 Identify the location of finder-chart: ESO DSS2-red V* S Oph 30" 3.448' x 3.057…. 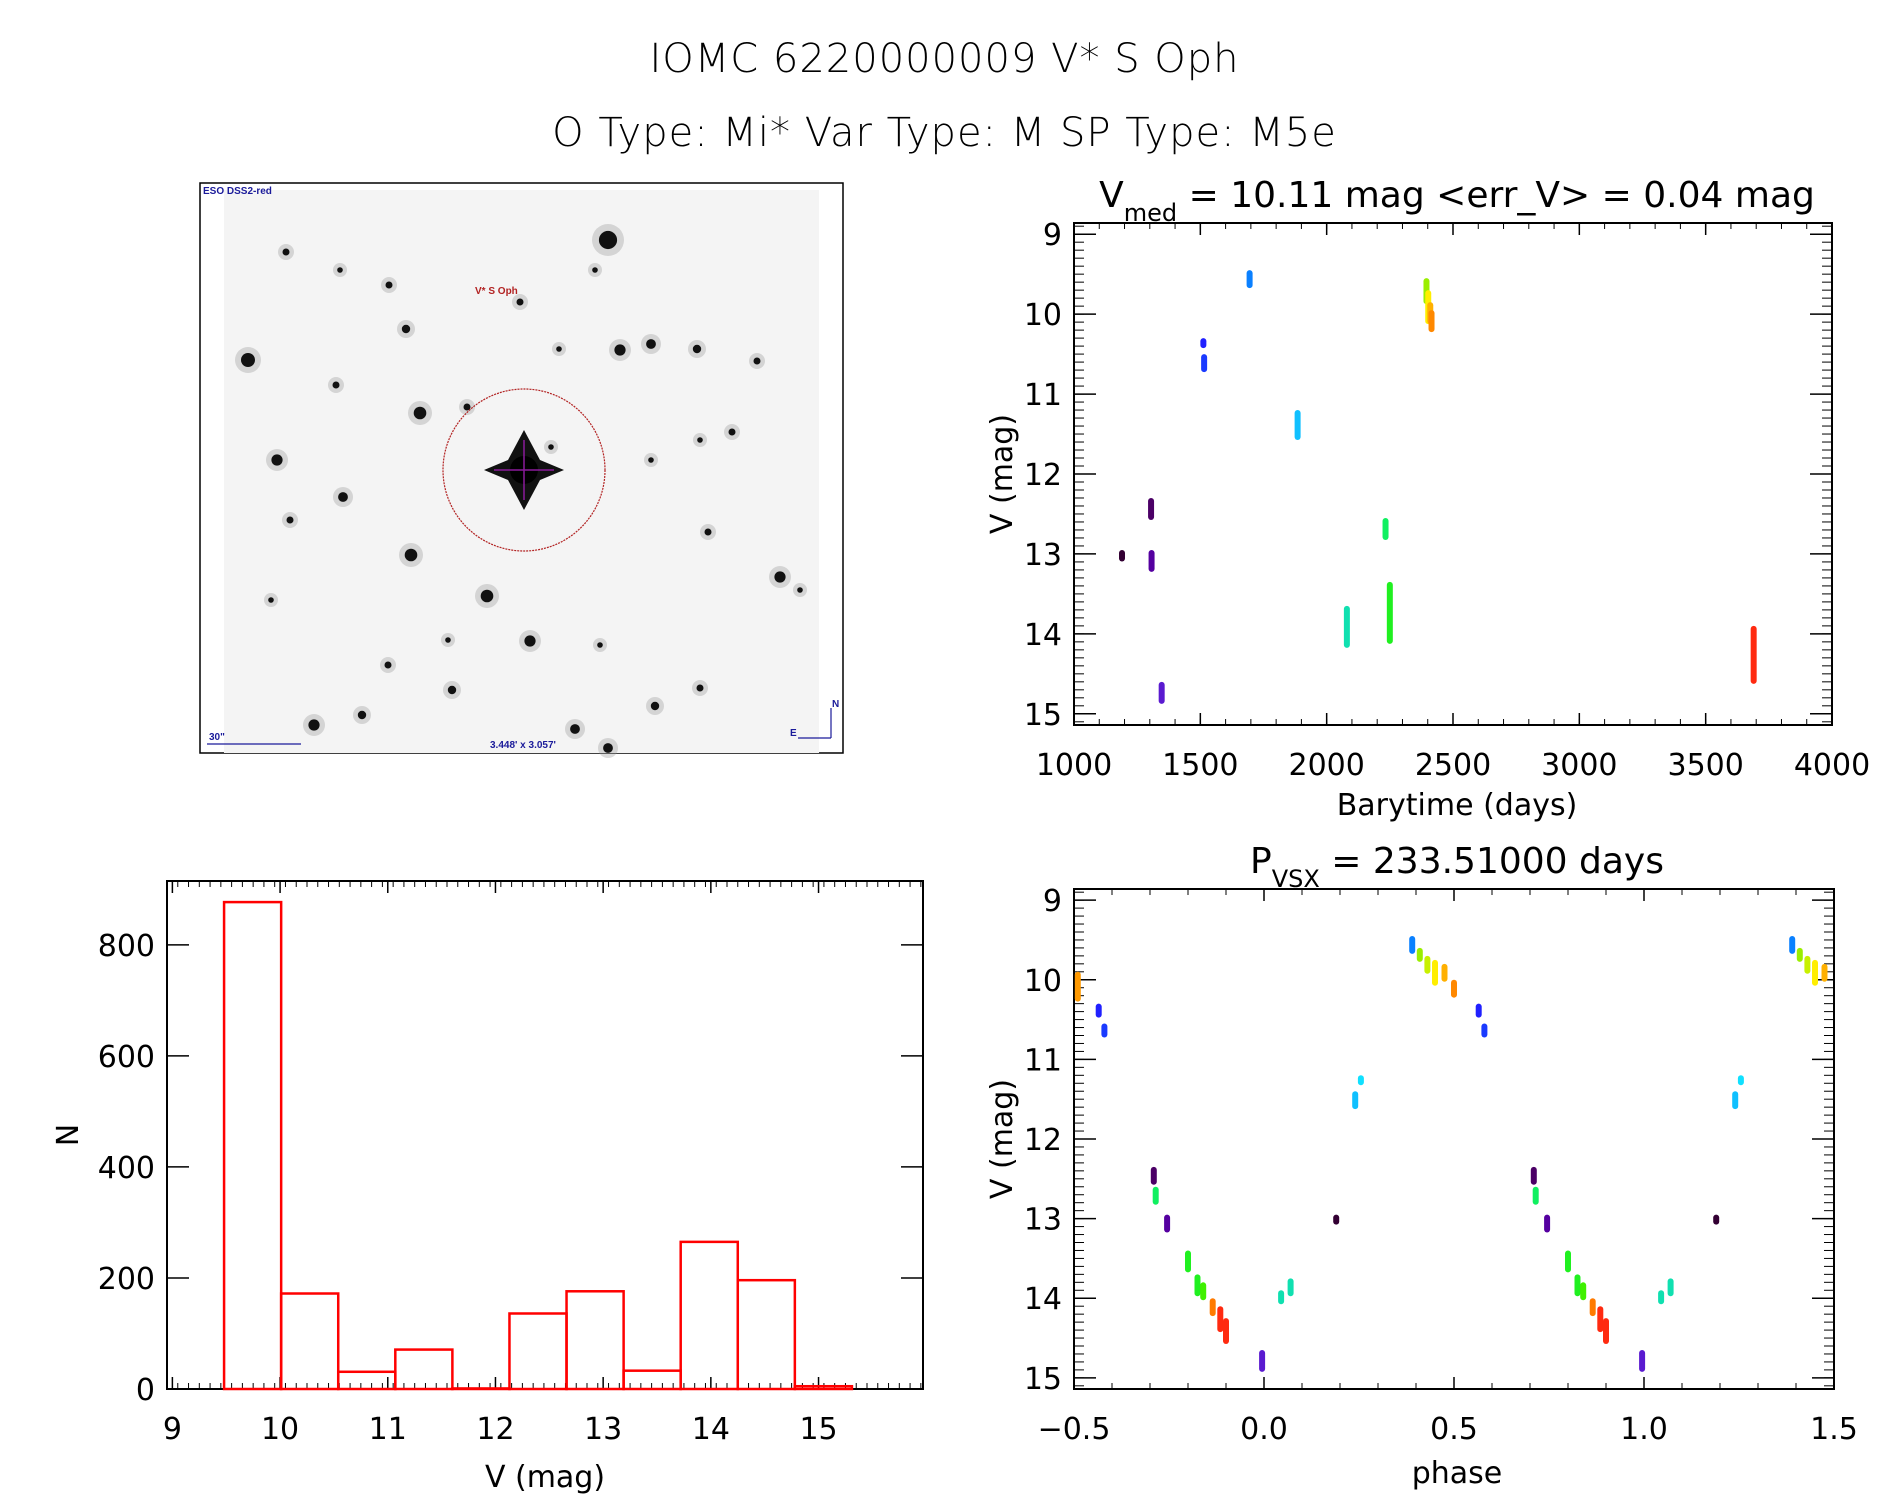
(521, 470).